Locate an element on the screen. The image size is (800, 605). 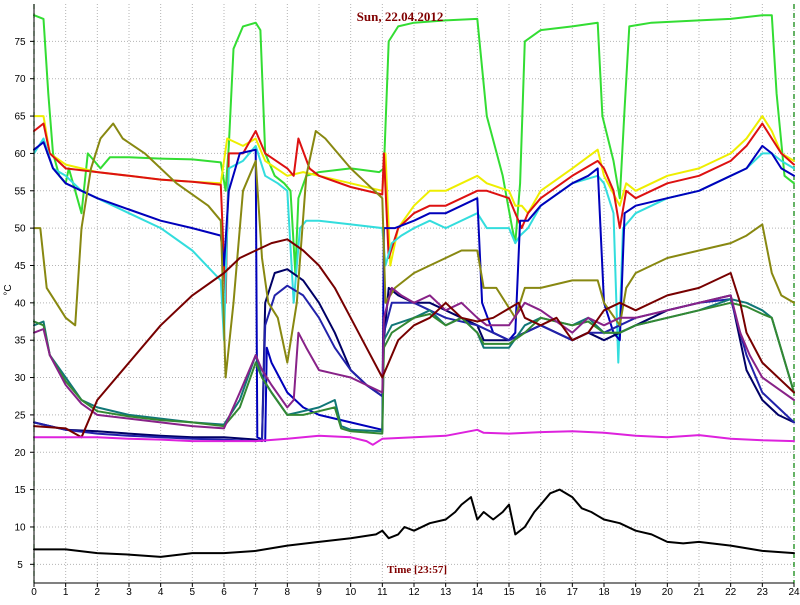
y-tick-label: 20 is located at coordinates (20, 453).